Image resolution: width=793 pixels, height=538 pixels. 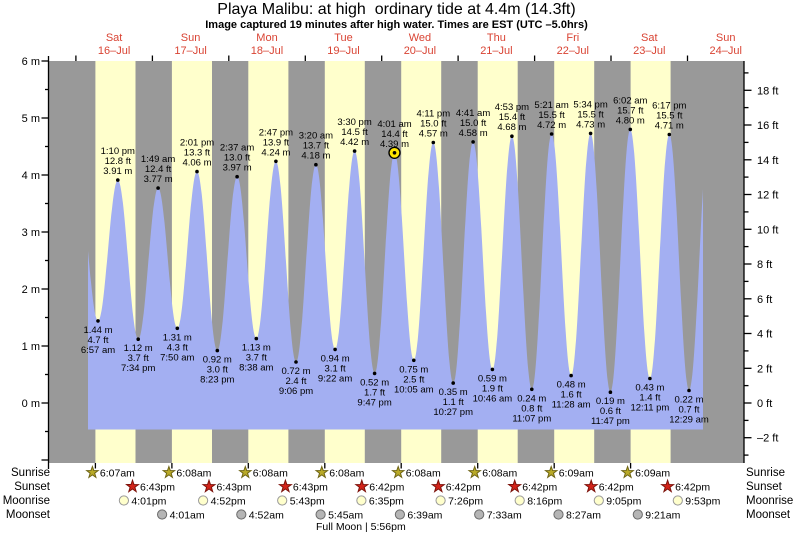 What do you see at coordinates (296, 391) in the screenshot?
I see `tide-annotation-line: 9:06 pm` at bounding box center [296, 391].